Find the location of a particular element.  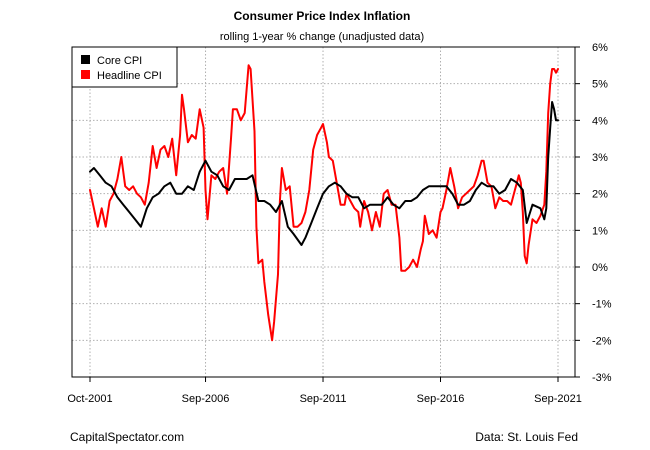

y-tick-label: -2% is located at coordinates (602, 341).